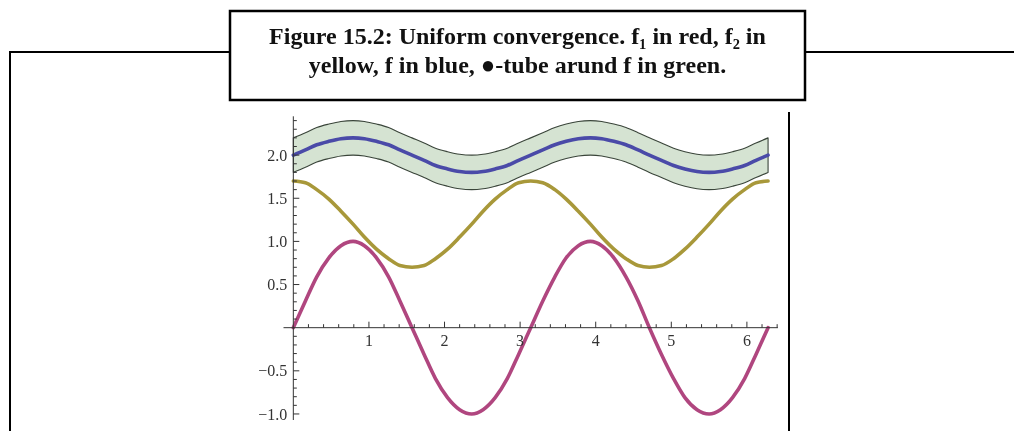 Image resolution: width=1014 pixels, height=431 pixels. What do you see at coordinates (277, 198) in the screenshot?
I see `y-tick-label: 1.5` at bounding box center [277, 198].